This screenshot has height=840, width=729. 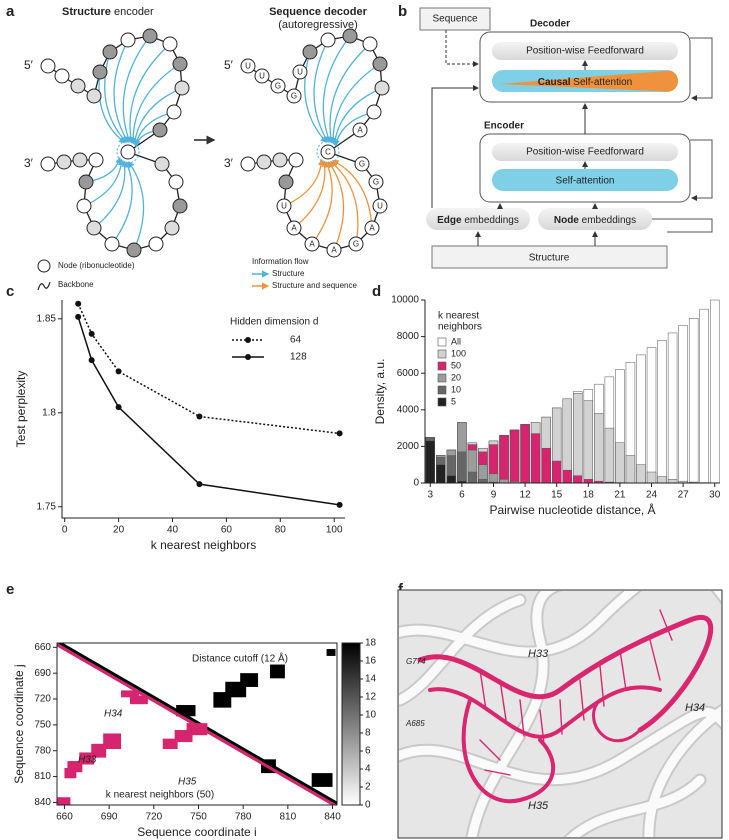 I want to click on bold: Causal, so click(x=554, y=82).